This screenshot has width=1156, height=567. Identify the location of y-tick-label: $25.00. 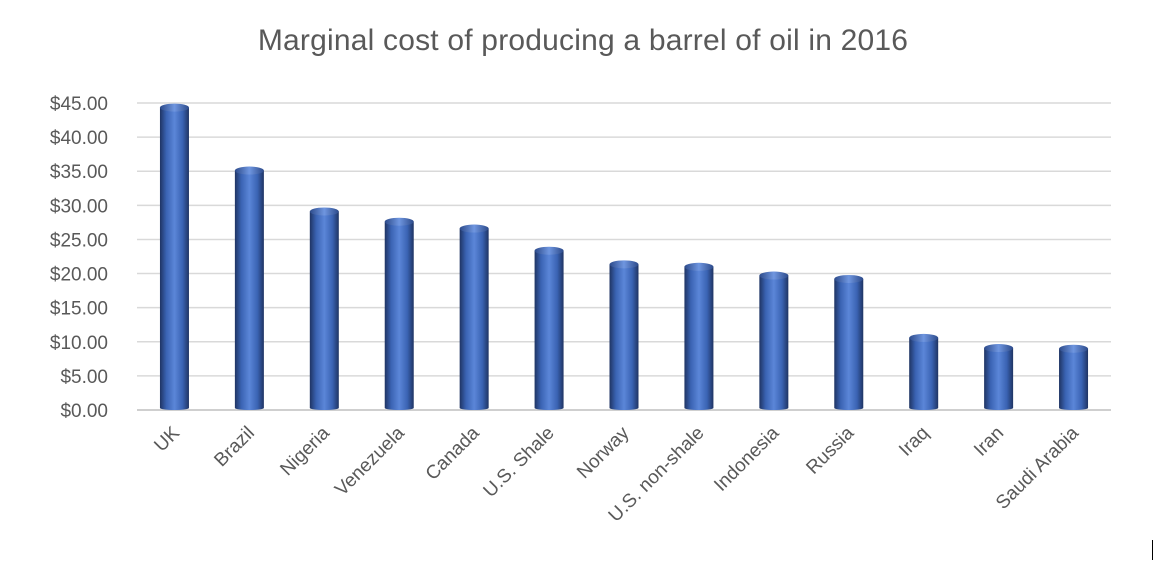
(79, 240).